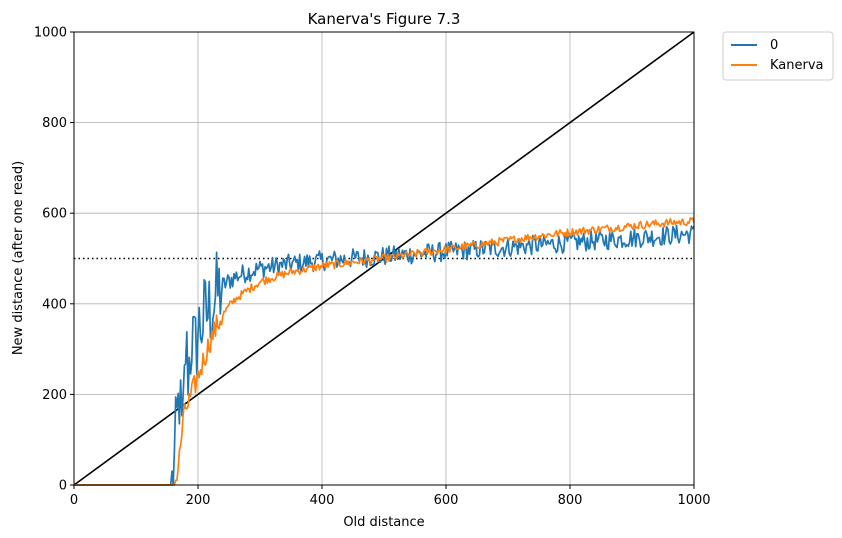 The width and height of the screenshot is (842, 538). Describe the element at coordinates (322, 500) in the screenshot. I see `x-tick-label: 400` at that location.